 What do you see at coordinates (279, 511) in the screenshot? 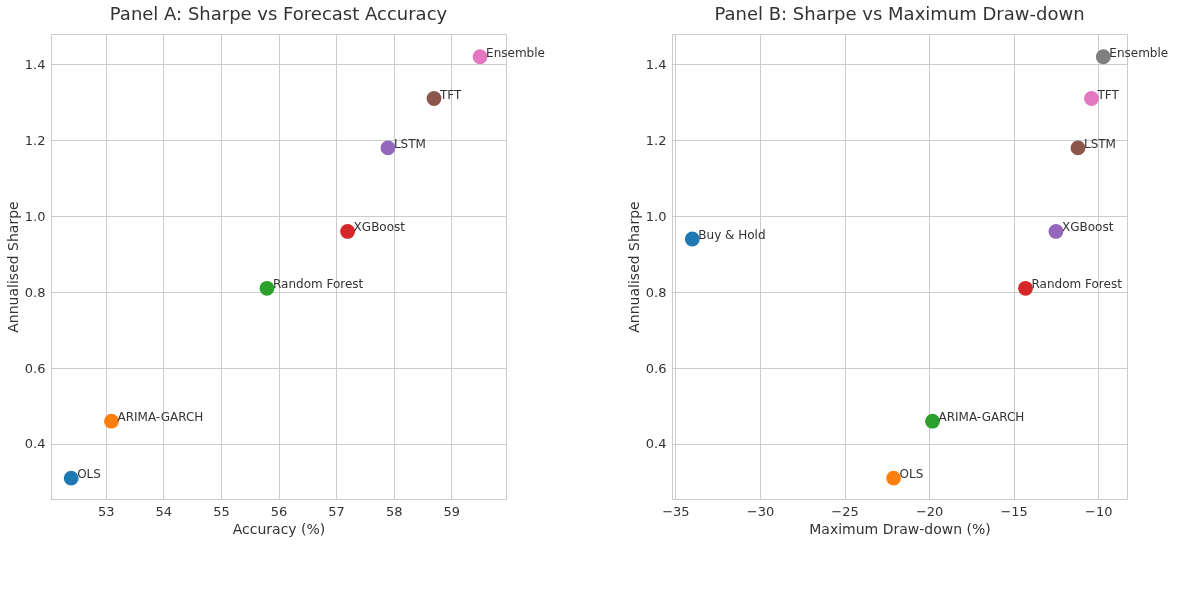
I see `x-tick-label: 56` at bounding box center [279, 511].